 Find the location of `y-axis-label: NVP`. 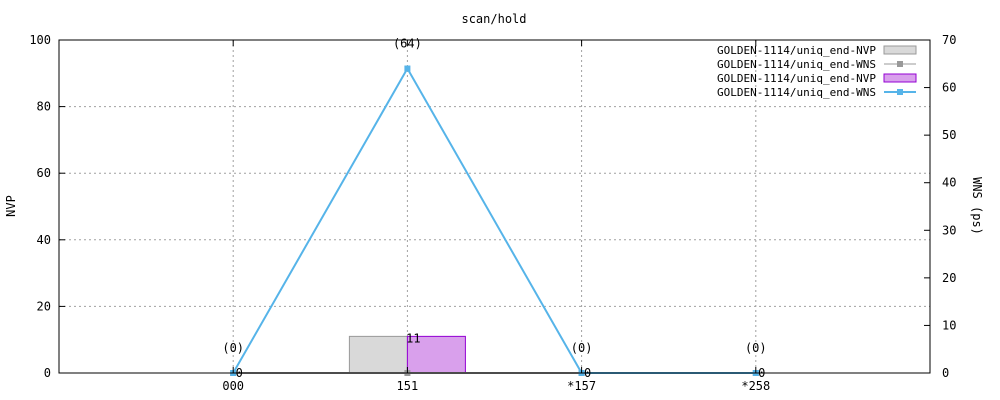

y-axis-label: NVP is located at coordinates (11, 206).